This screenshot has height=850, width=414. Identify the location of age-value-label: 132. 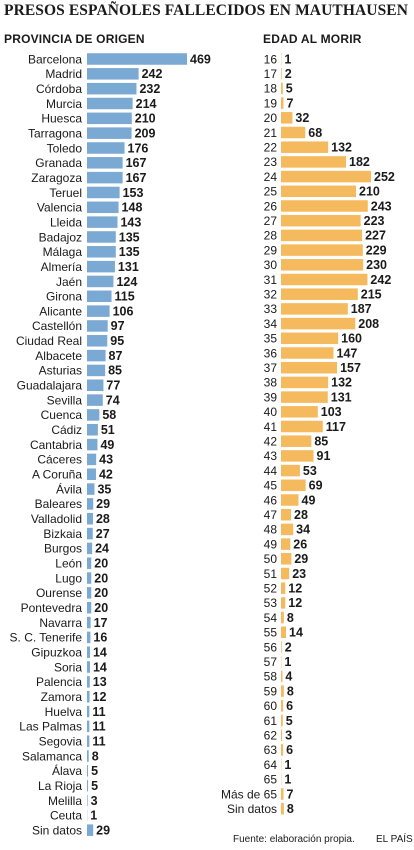
(341, 148).